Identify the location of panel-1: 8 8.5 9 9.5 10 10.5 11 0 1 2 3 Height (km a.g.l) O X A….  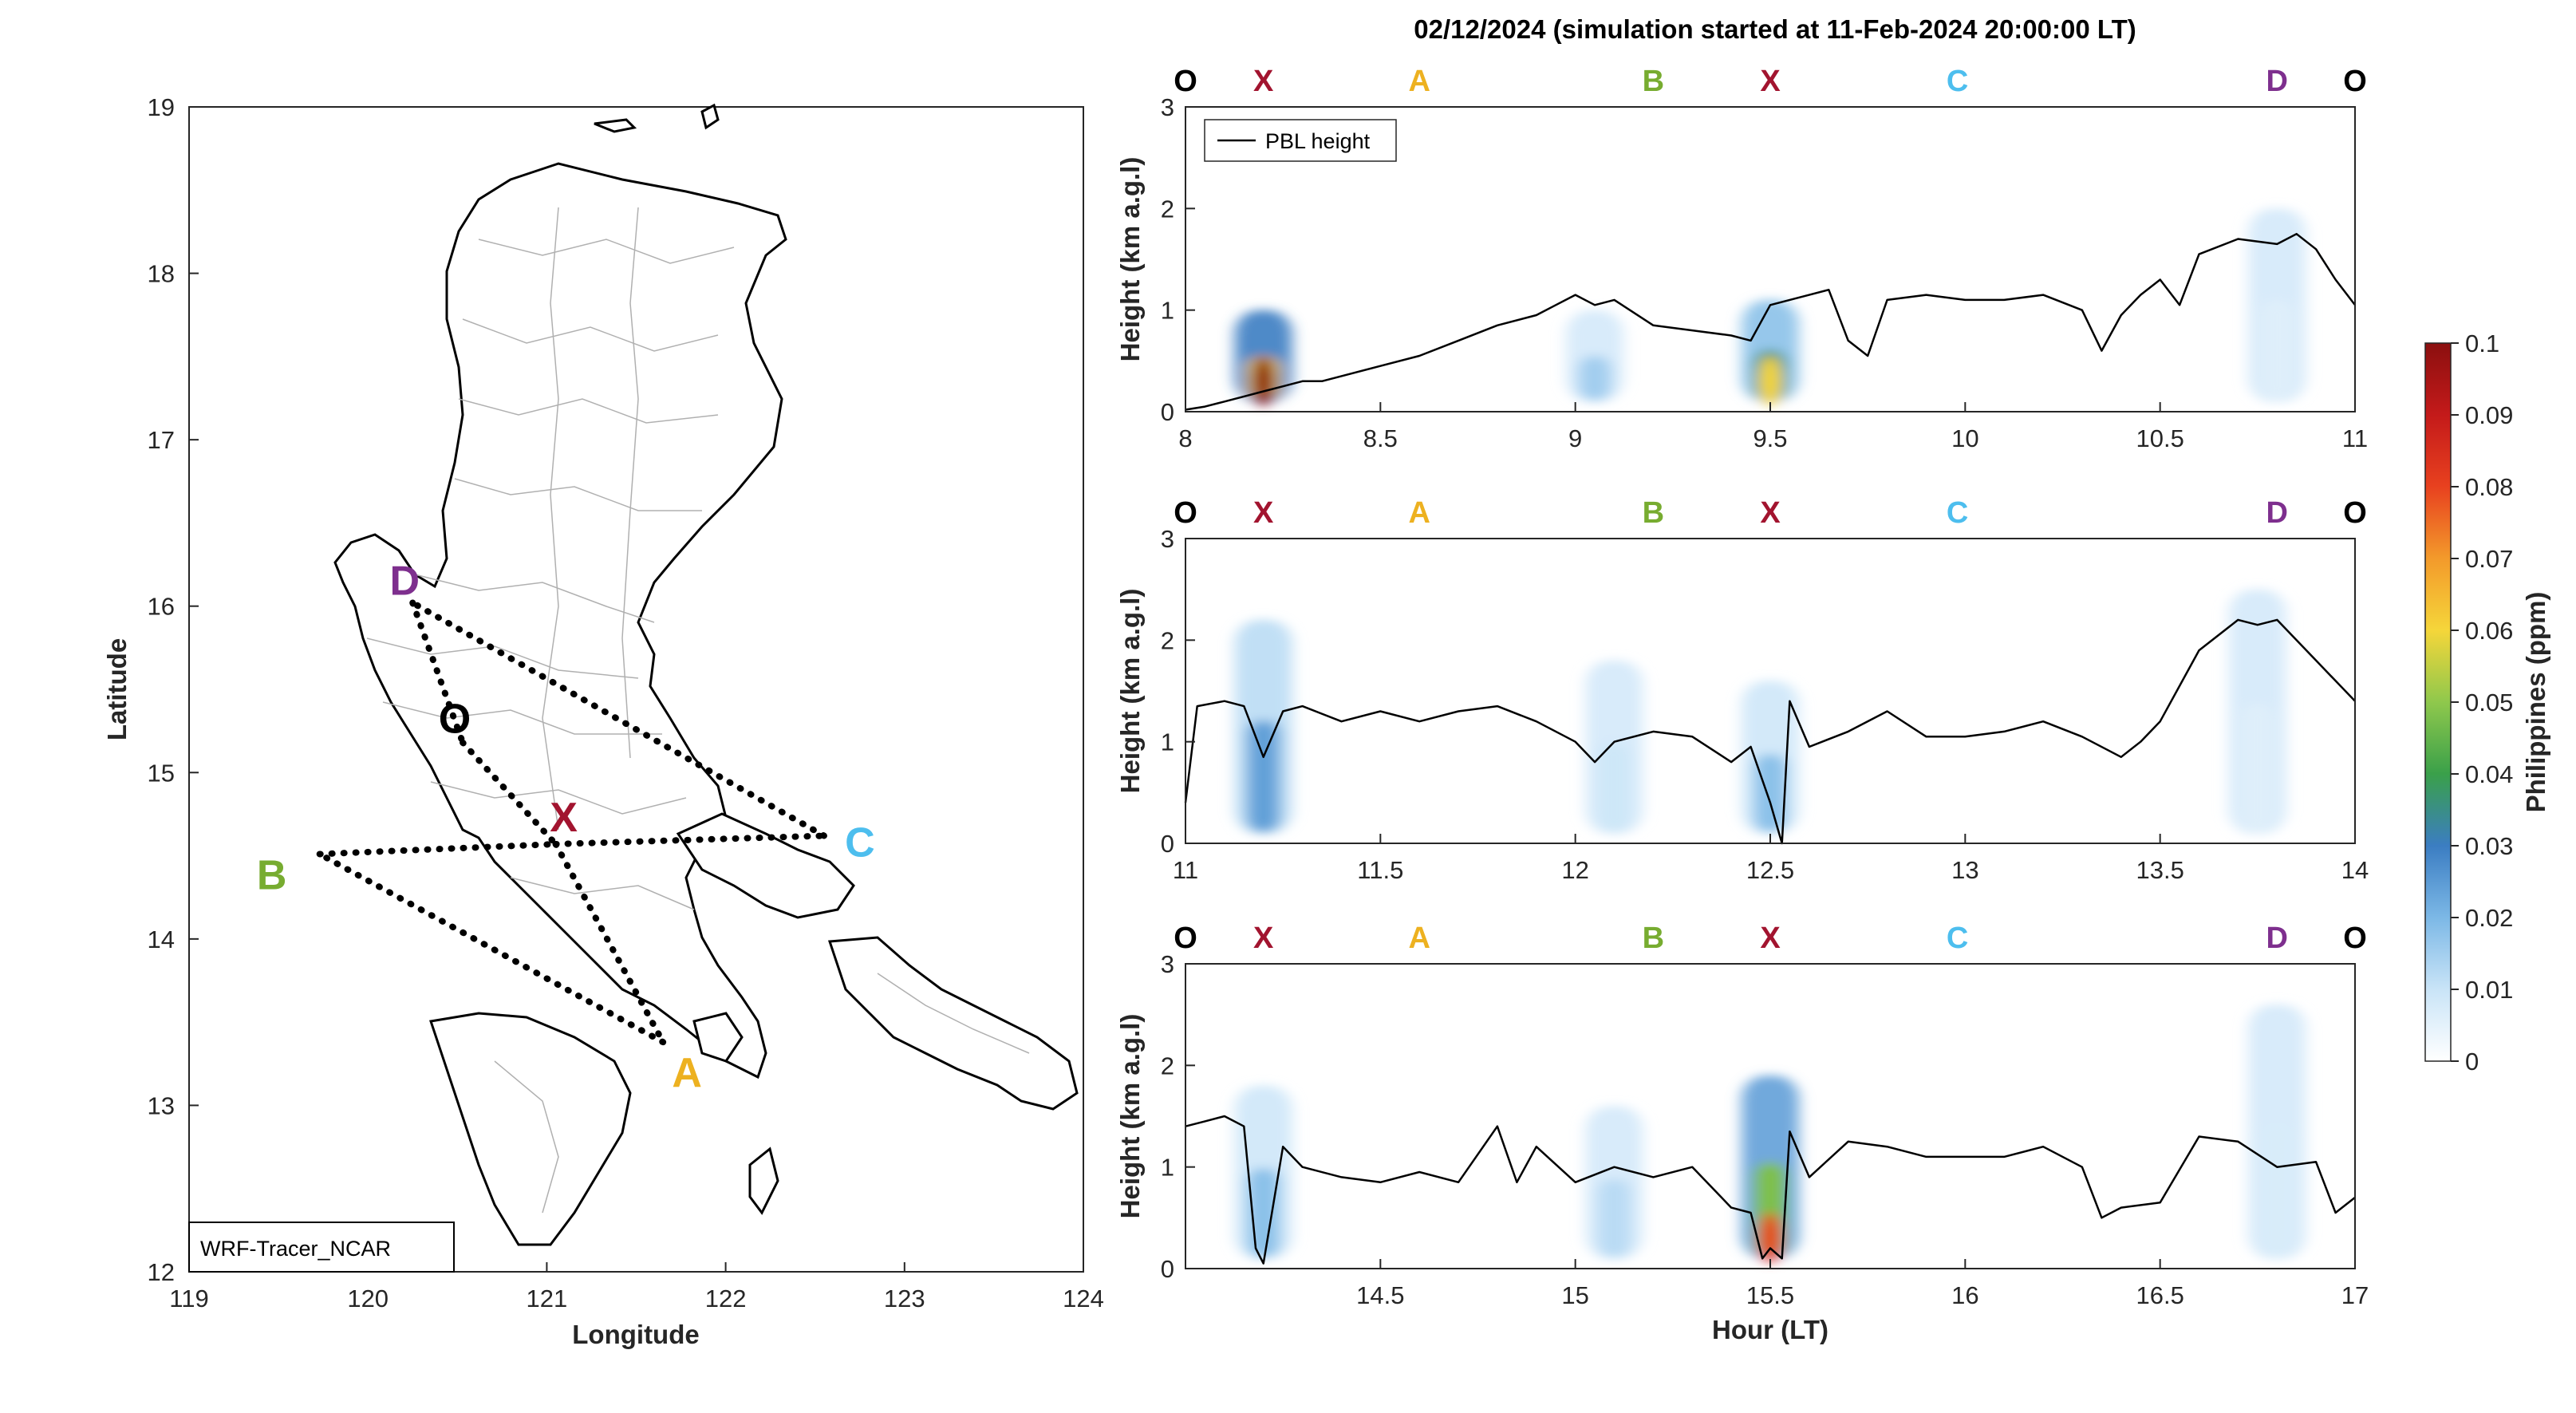
(1742, 258).